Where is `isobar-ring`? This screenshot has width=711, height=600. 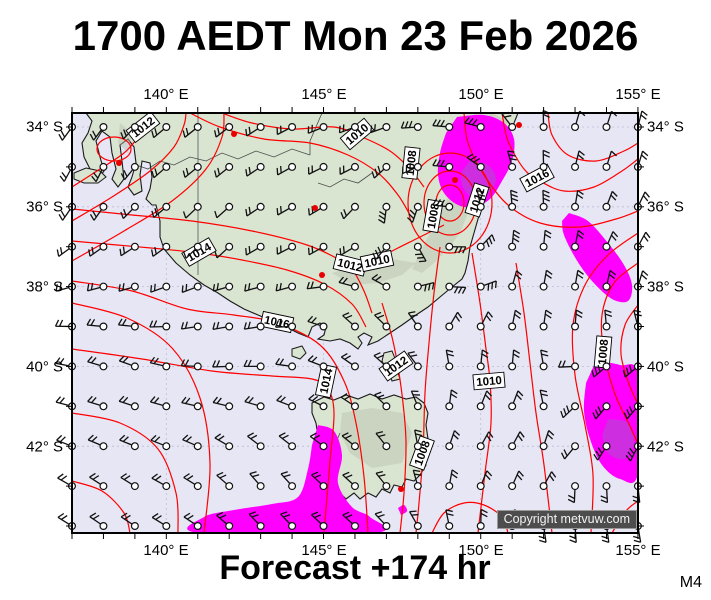 isobar-ring is located at coordinates (450, 203).